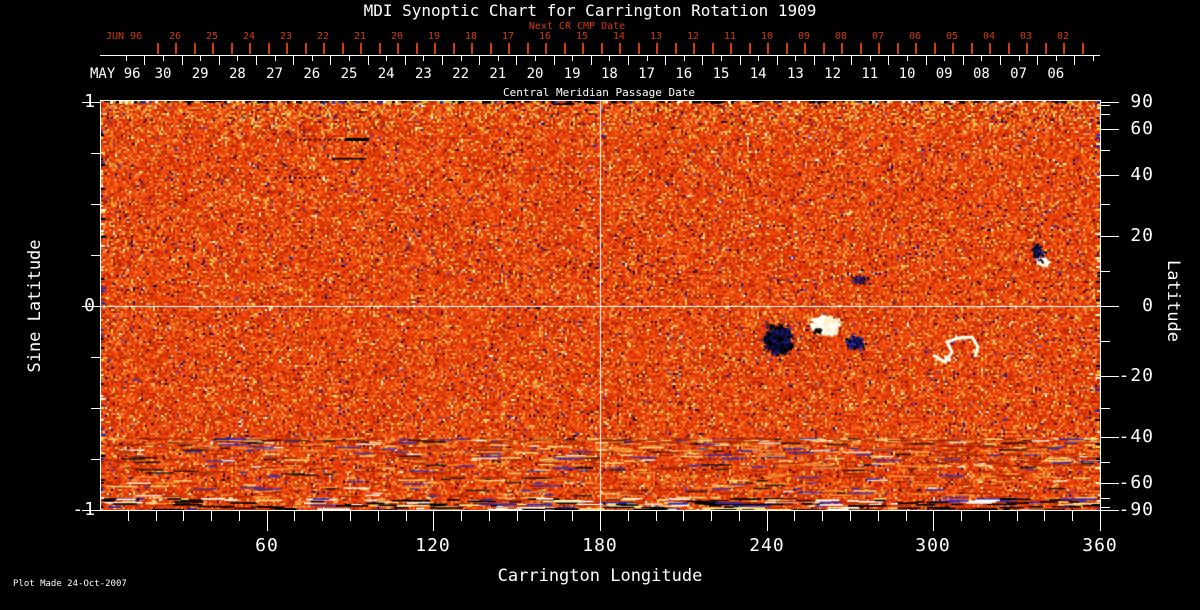 This screenshot has height=610, width=1200. Describe the element at coordinates (944, 74) in the screenshot. I see `cmp-day-label: 09` at that location.